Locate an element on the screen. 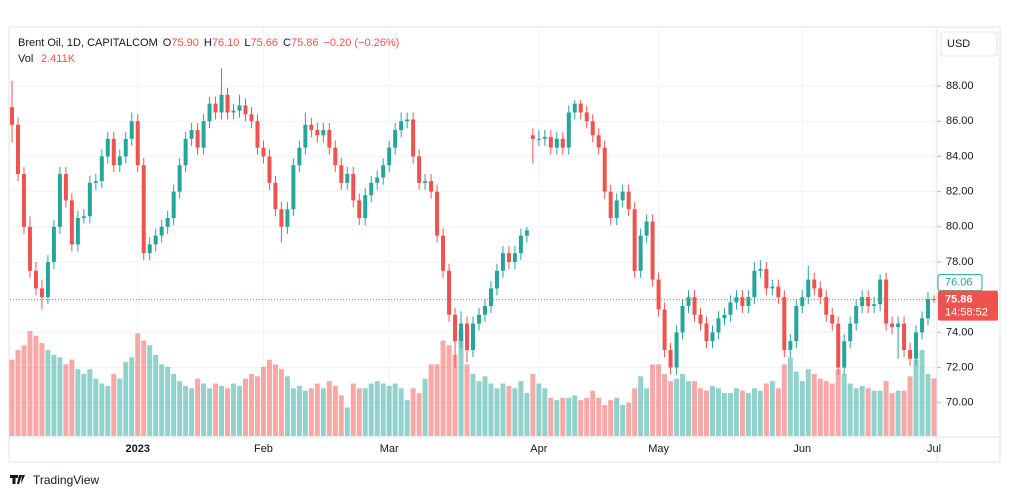 This screenshot has height=503, width=1012. x-tick-label: Mar is located at coordinates (389, 449).